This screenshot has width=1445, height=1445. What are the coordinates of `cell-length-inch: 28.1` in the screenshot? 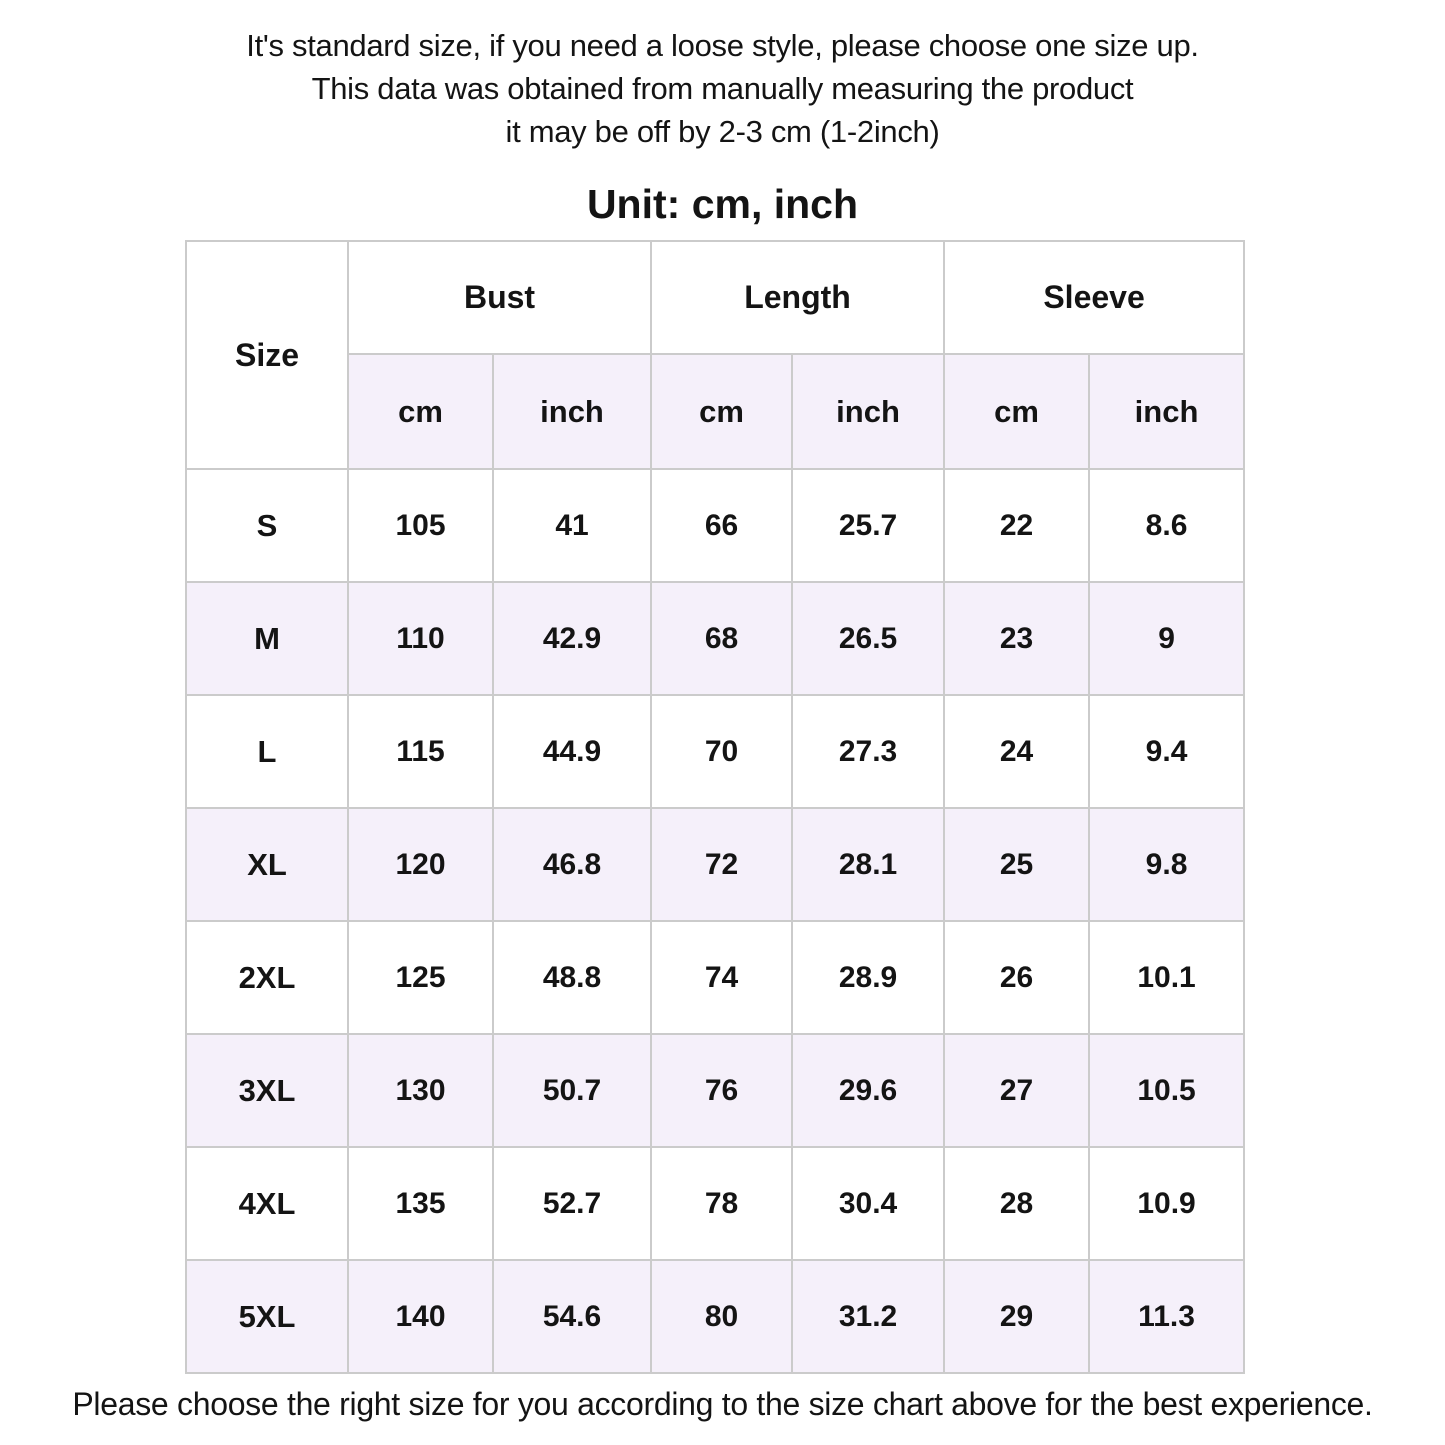 It's located at (868, 864).